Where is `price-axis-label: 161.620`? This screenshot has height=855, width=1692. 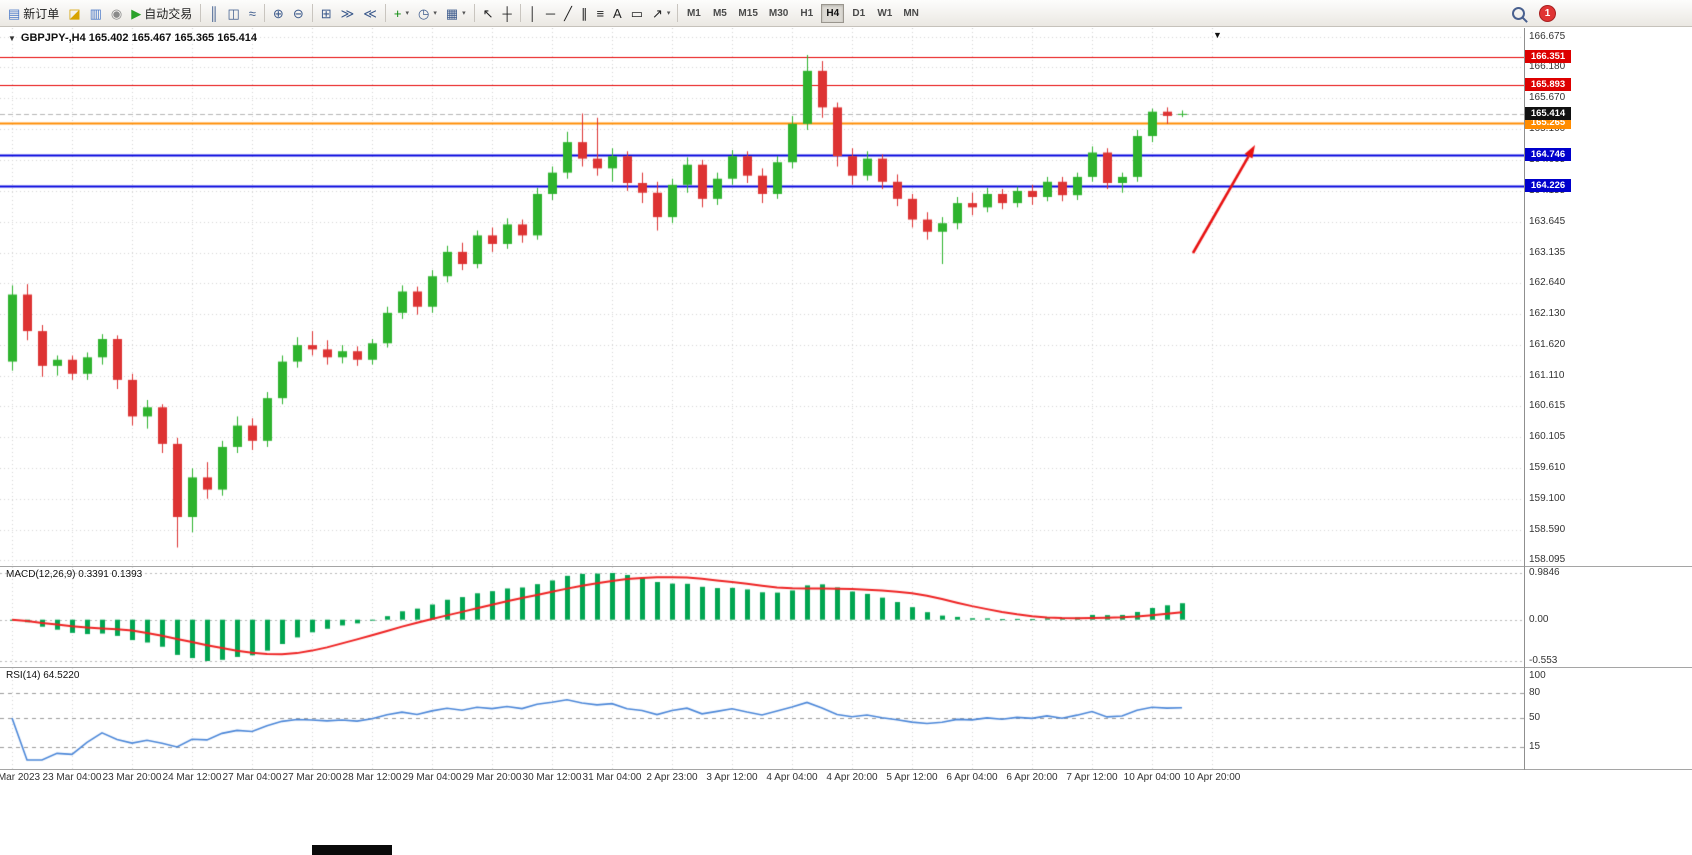 price-axis-label: 161.620 is located at coordinates (1547, 345).